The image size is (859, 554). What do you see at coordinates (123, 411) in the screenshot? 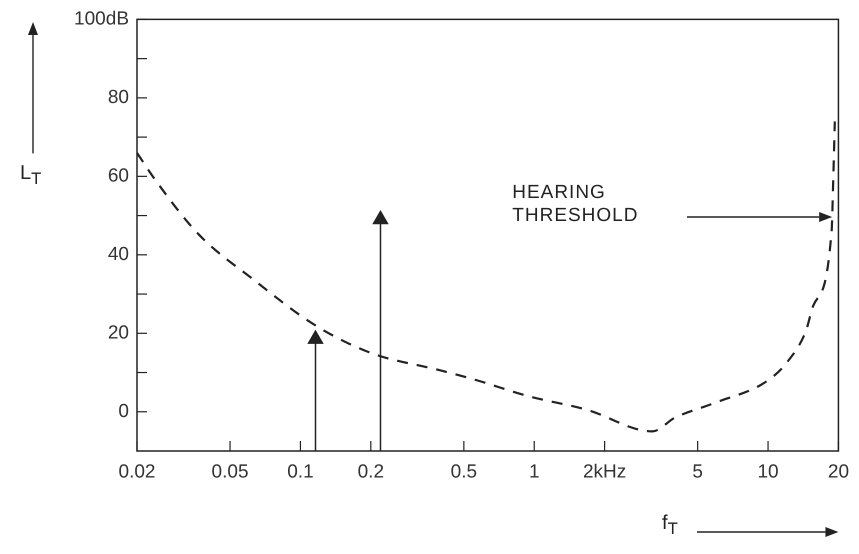
I see `y-tick-label: 0` at bounding box center [123, 411].